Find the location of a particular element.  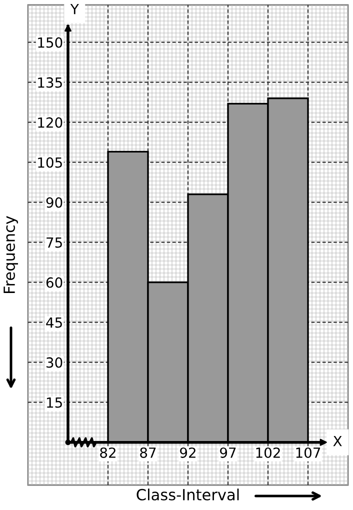

y-tick-label: 15 is located at coordinates (54, 402).